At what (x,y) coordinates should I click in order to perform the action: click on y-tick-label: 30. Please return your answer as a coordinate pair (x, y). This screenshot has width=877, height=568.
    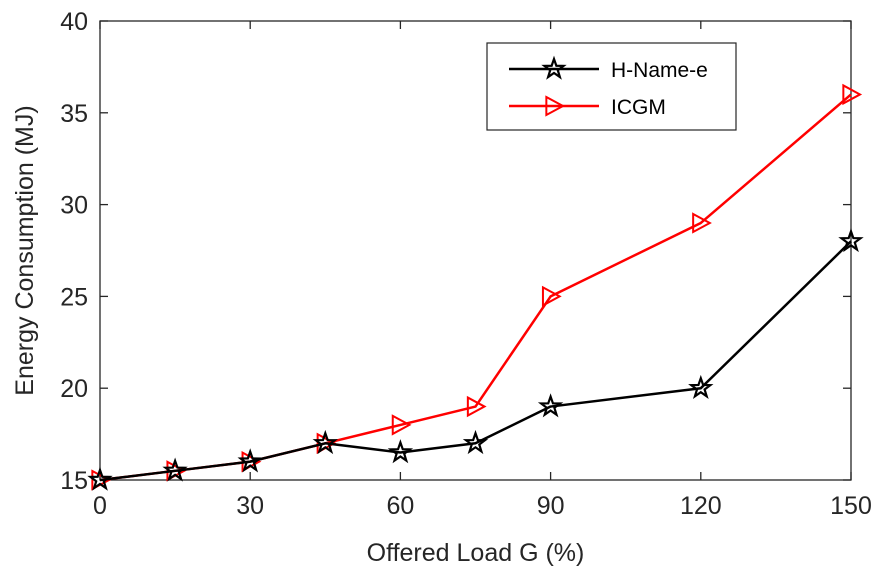
    Looking at the image, I should click on (74, 206).